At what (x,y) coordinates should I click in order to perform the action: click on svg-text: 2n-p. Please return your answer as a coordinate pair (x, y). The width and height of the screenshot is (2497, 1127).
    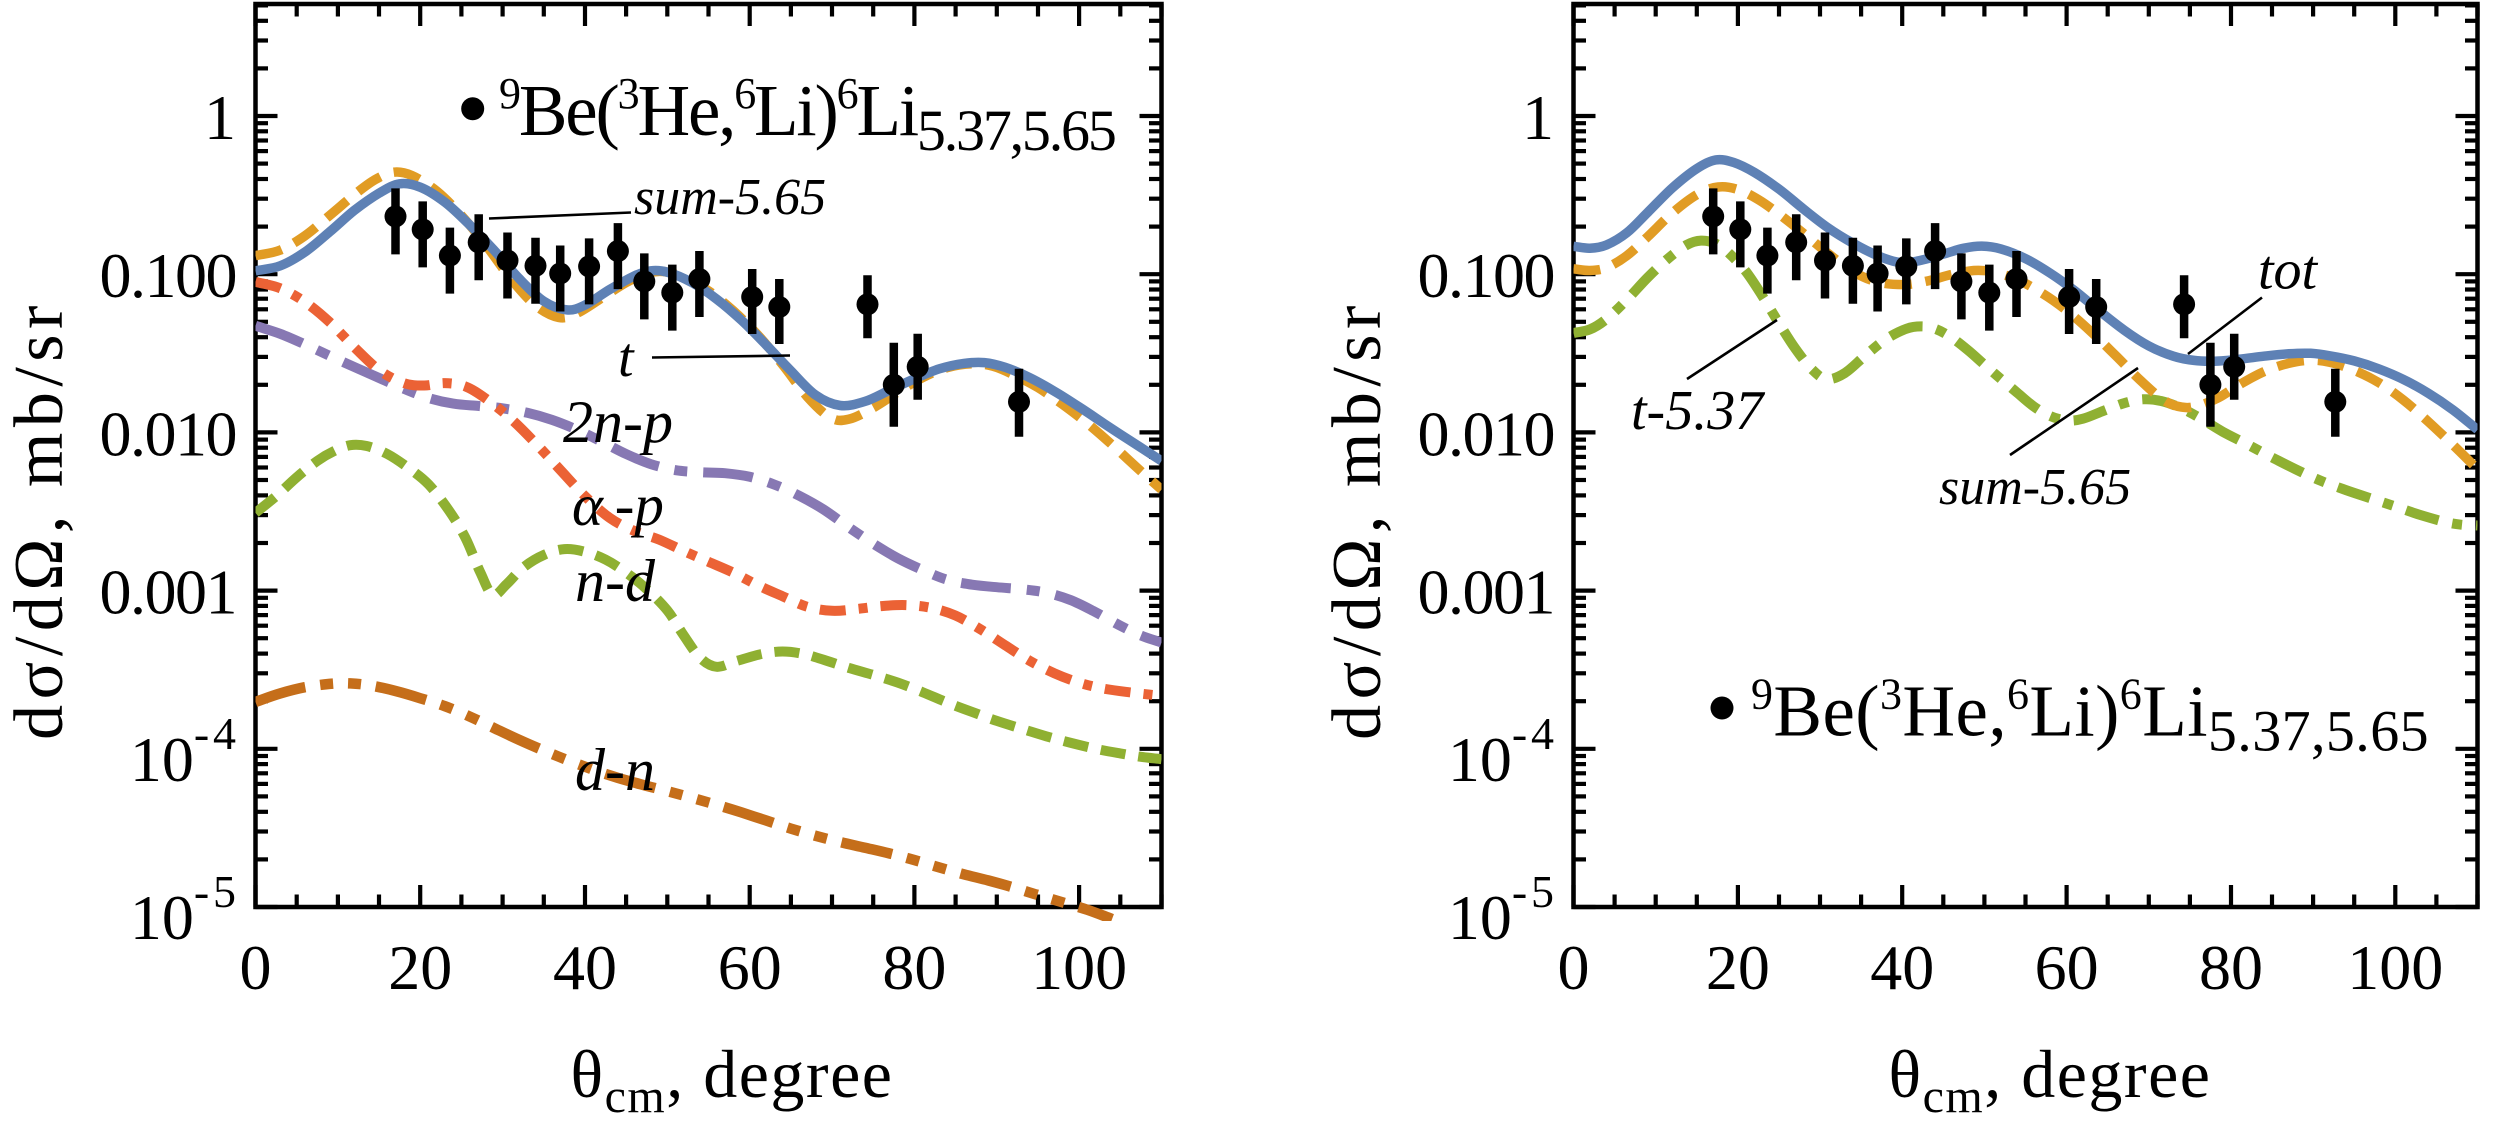
    Looking at the image, I should click on (618, 422).